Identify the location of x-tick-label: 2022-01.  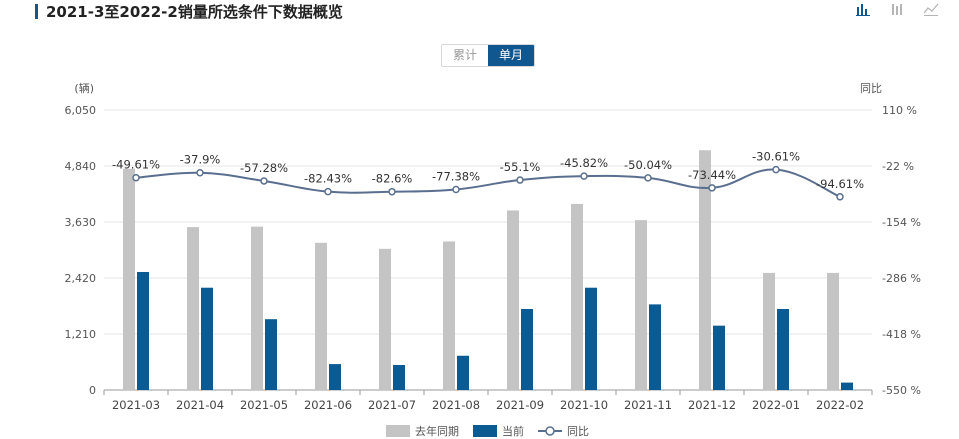
(776, 405).